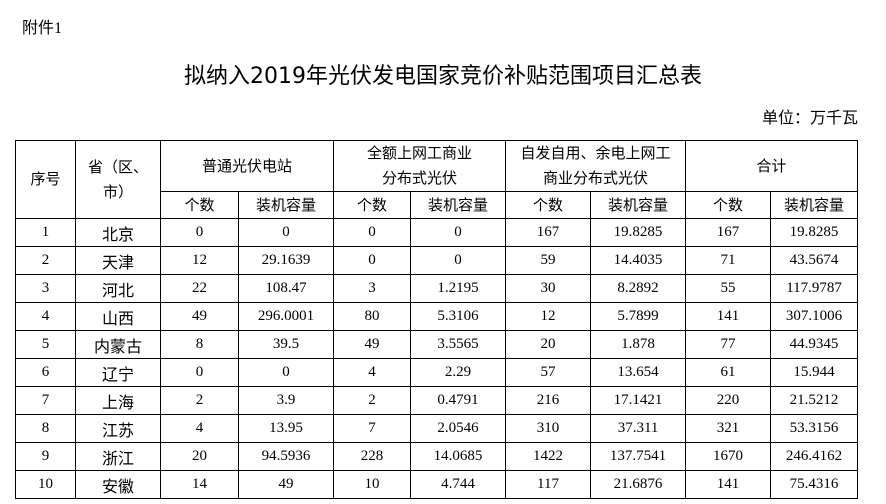 The width and height of the screenshot is (886, 504). I want to click on value-cell: 2.0546, so click(458, 428).